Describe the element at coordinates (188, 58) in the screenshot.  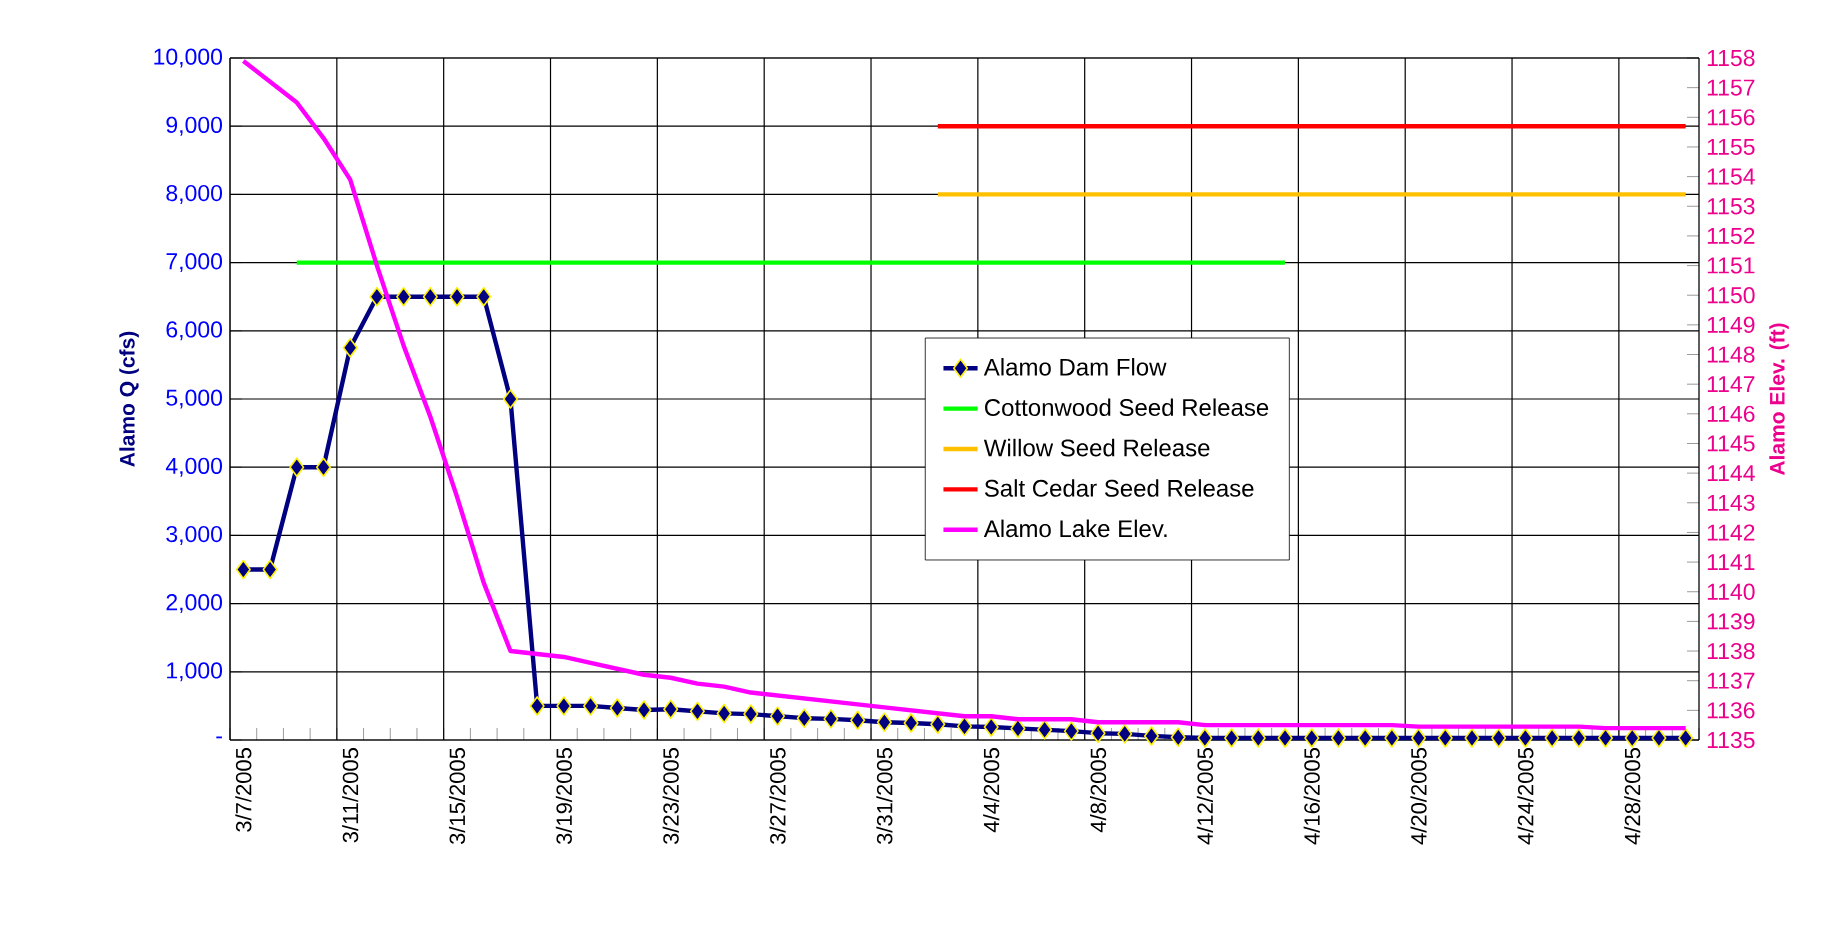
I see `y-tick-label: 10,000` at that location.